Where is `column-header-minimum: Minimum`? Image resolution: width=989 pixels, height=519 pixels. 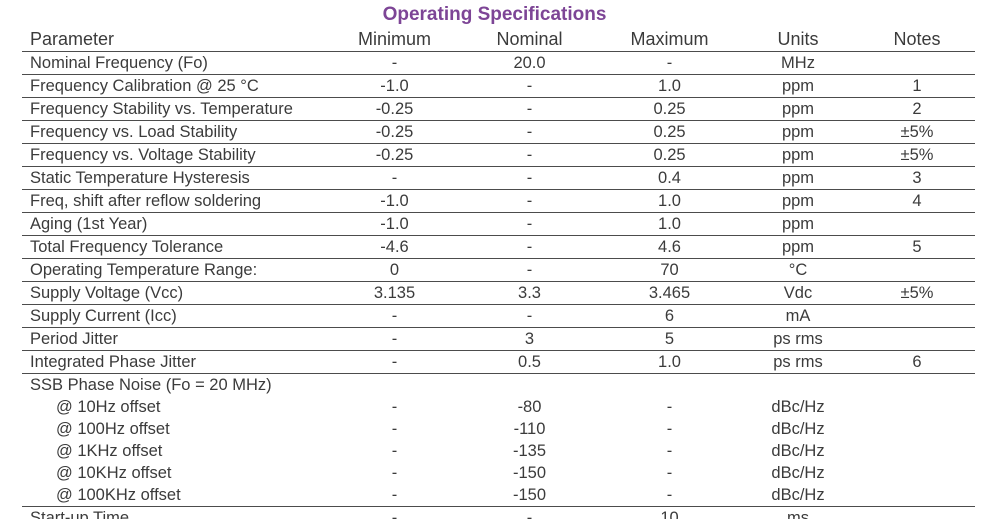 column-header-minimum: Minimum is located at coordinates (394, 40).